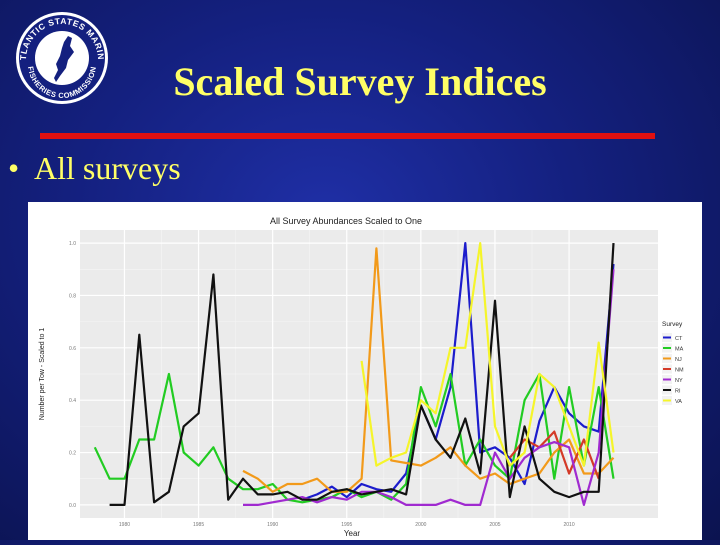  What do you see at coordinates (346, 221) in the screenshot?
I see `chart-title: All Survey Abundances Scaled to One` at bounding box center [346, 221].